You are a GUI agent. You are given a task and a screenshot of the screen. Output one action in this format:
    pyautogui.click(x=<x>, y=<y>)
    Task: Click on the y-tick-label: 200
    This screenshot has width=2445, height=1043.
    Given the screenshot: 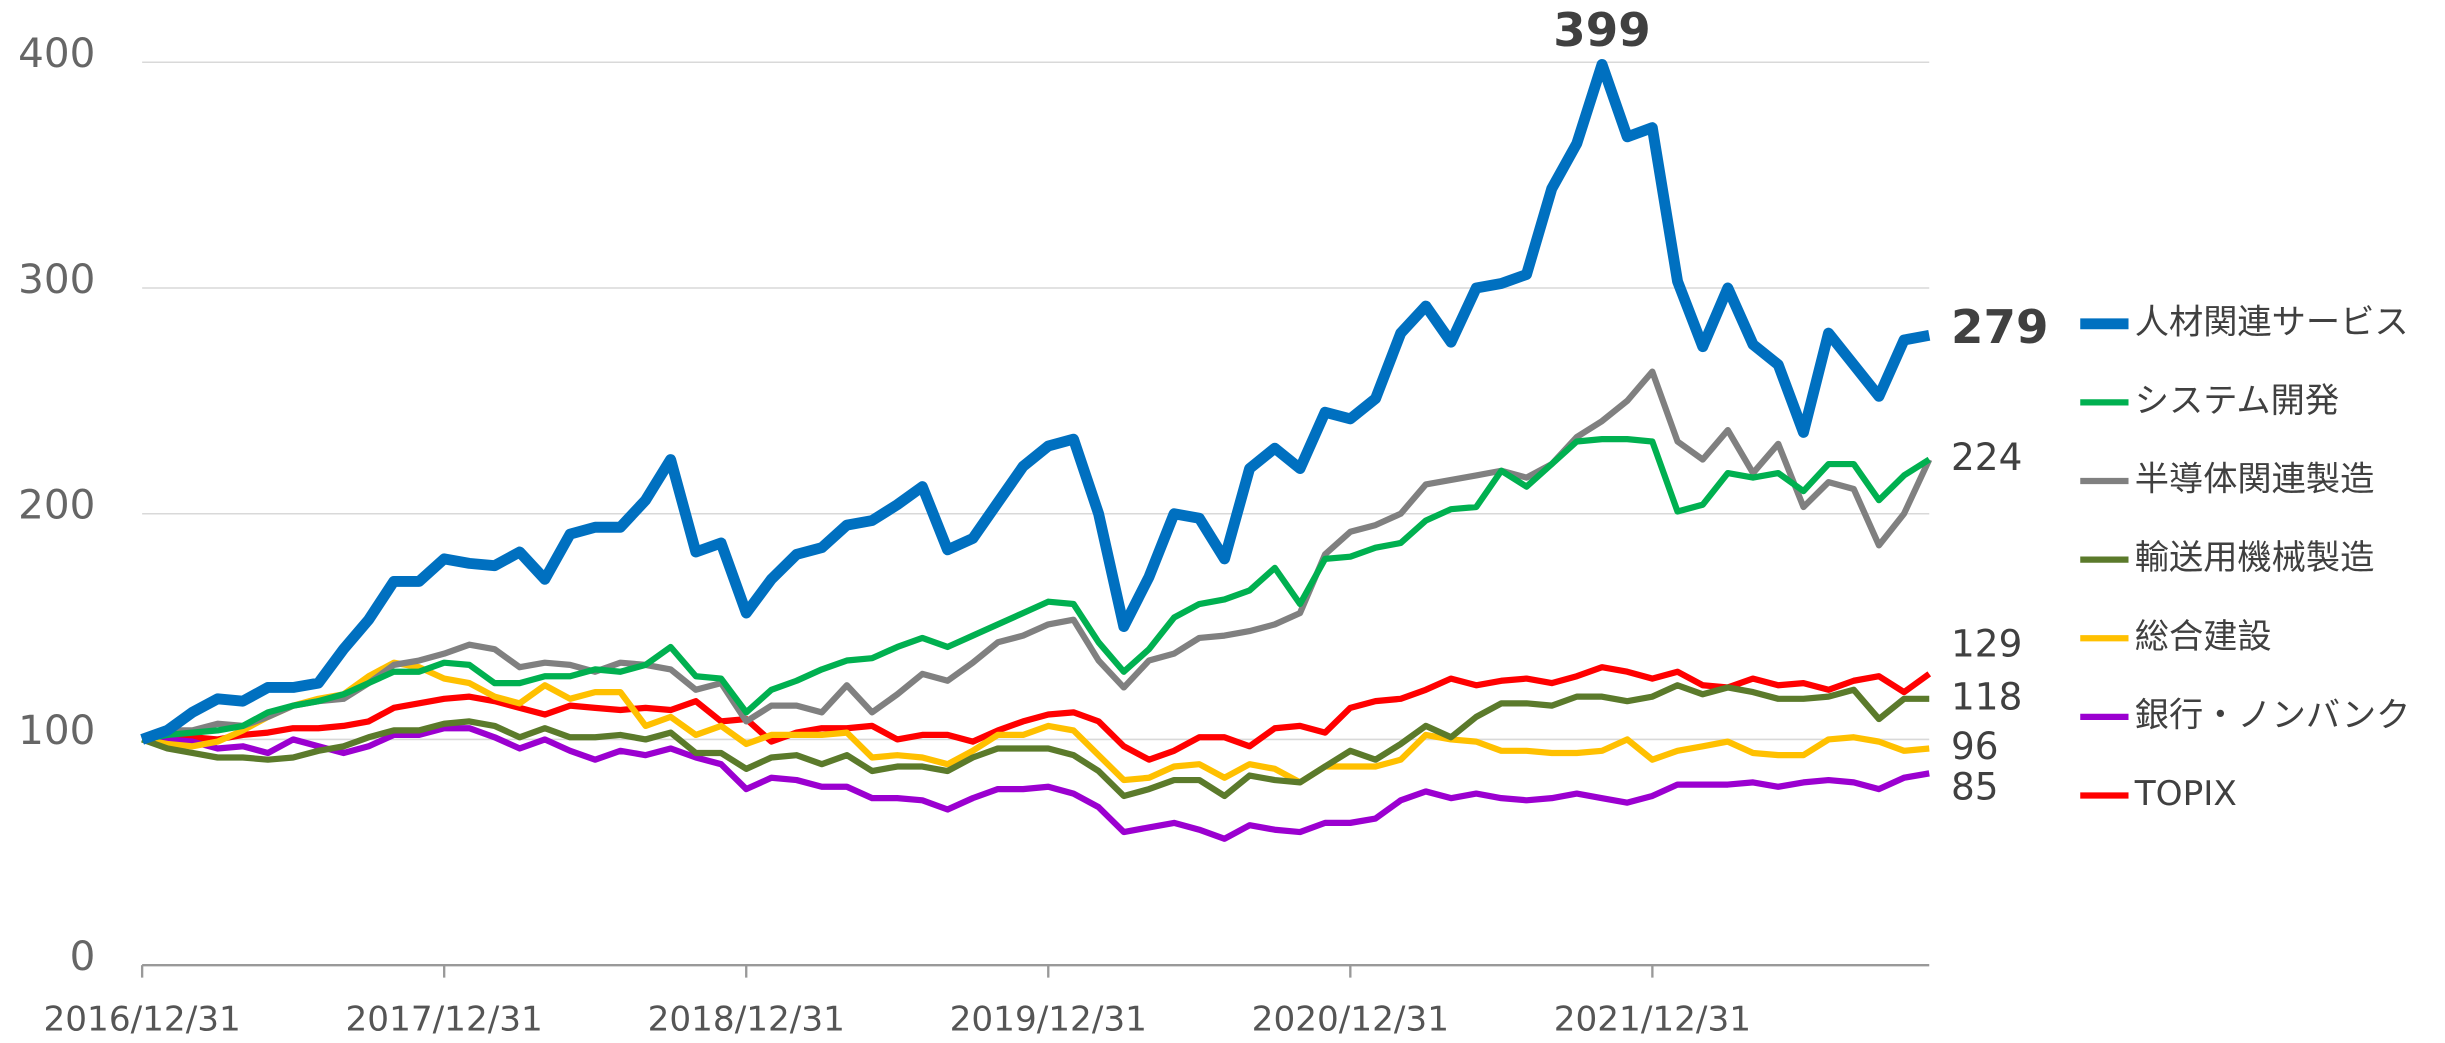 What is the action you would take?
    pyautogui.click(x=56, y=504)
    